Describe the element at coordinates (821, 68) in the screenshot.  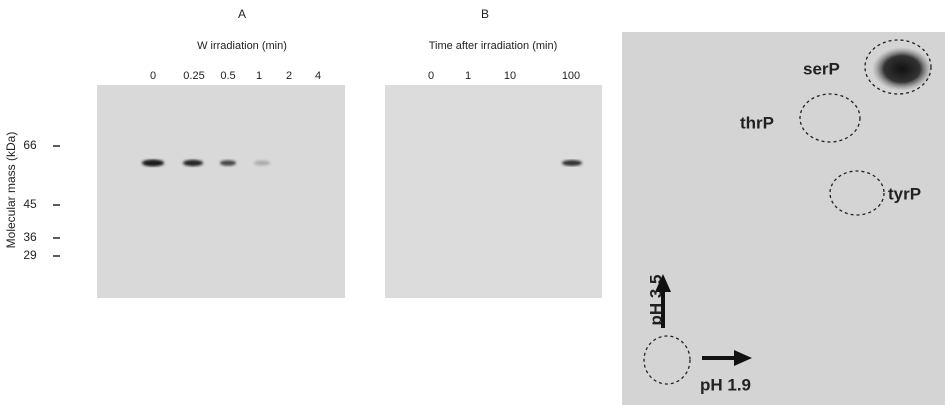
I see `spot-label: serP` at that location.